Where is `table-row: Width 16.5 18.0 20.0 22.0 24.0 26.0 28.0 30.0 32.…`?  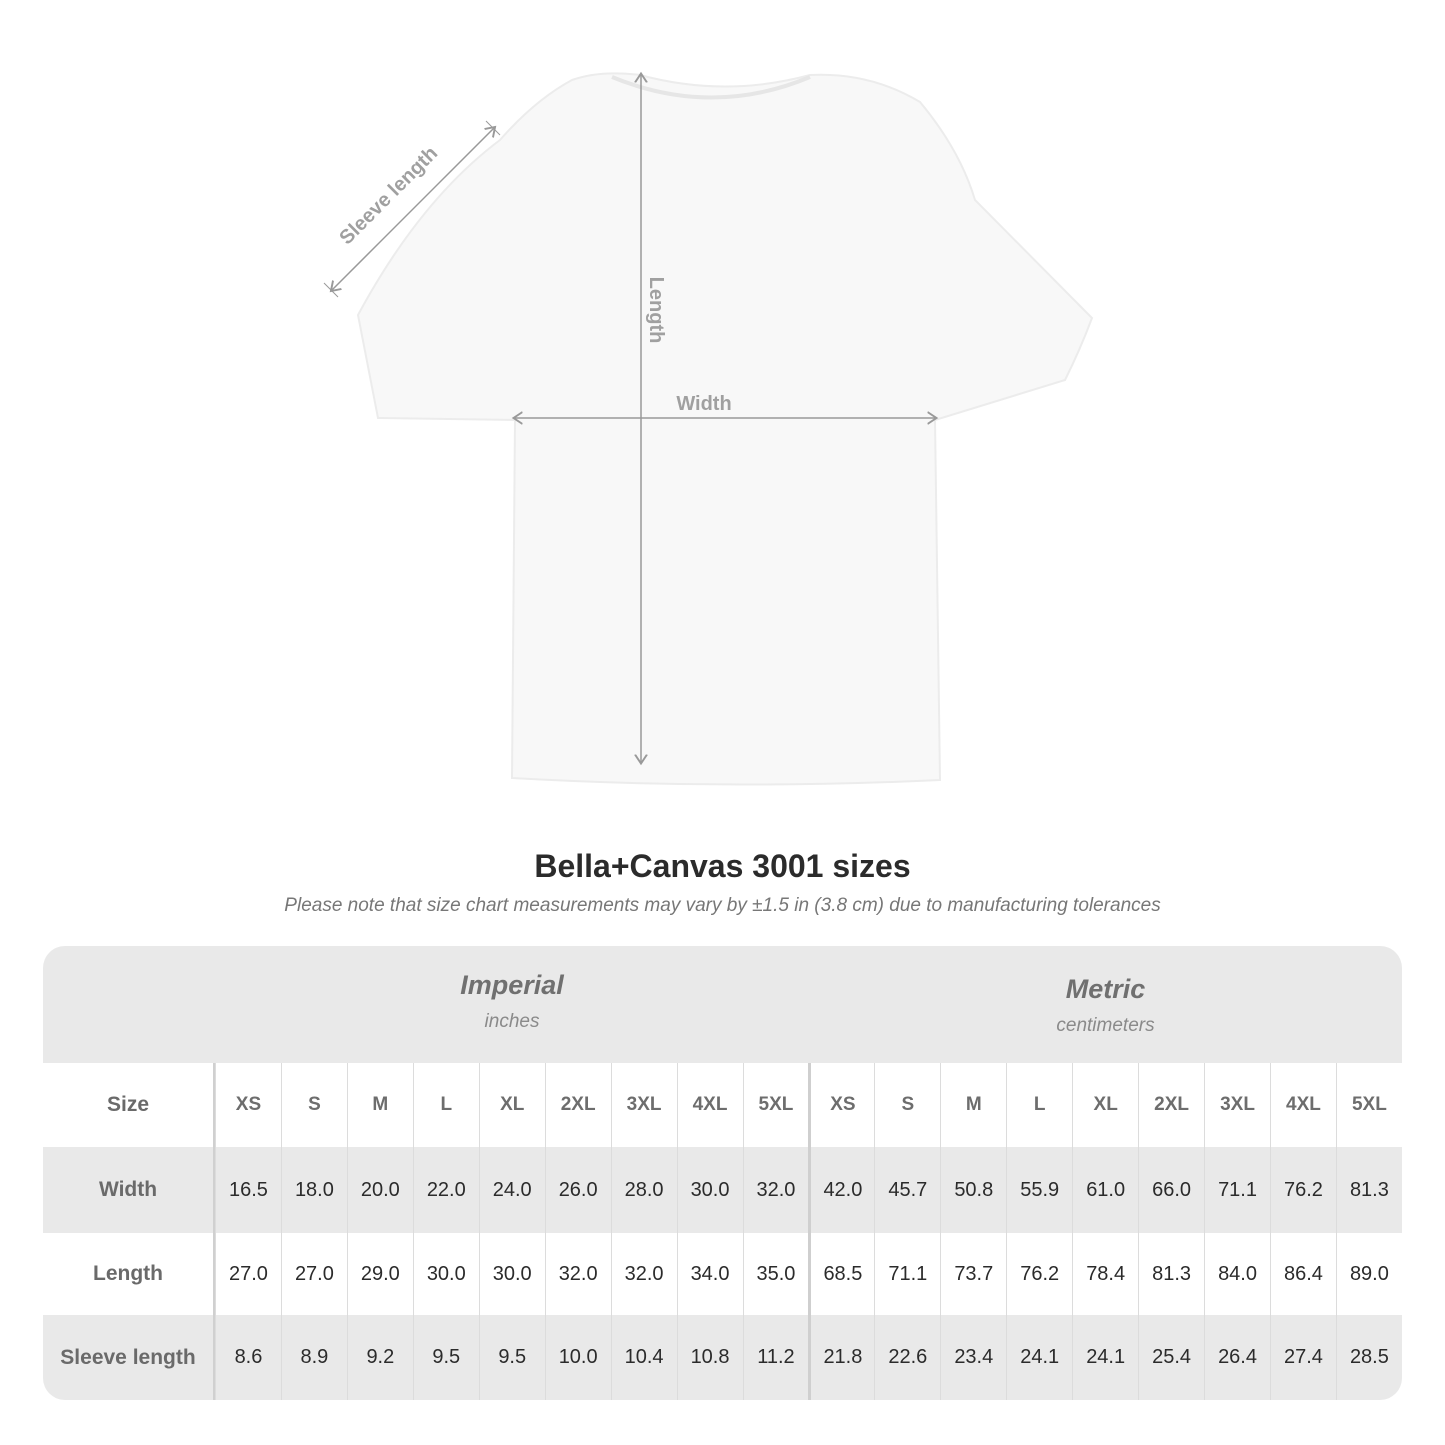 table-row: Width 16.5 18.0 20.0 22.0 24.0 26.0 28.0 30.0 32.… is located at coordinates (722, 1190).